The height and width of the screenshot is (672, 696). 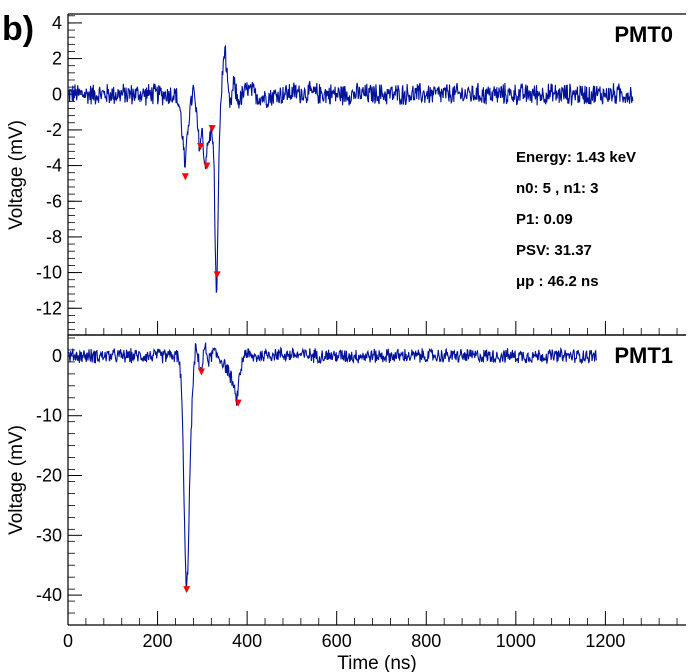 I want to click on y-tick-label: 4, so click(x=57, y=23).